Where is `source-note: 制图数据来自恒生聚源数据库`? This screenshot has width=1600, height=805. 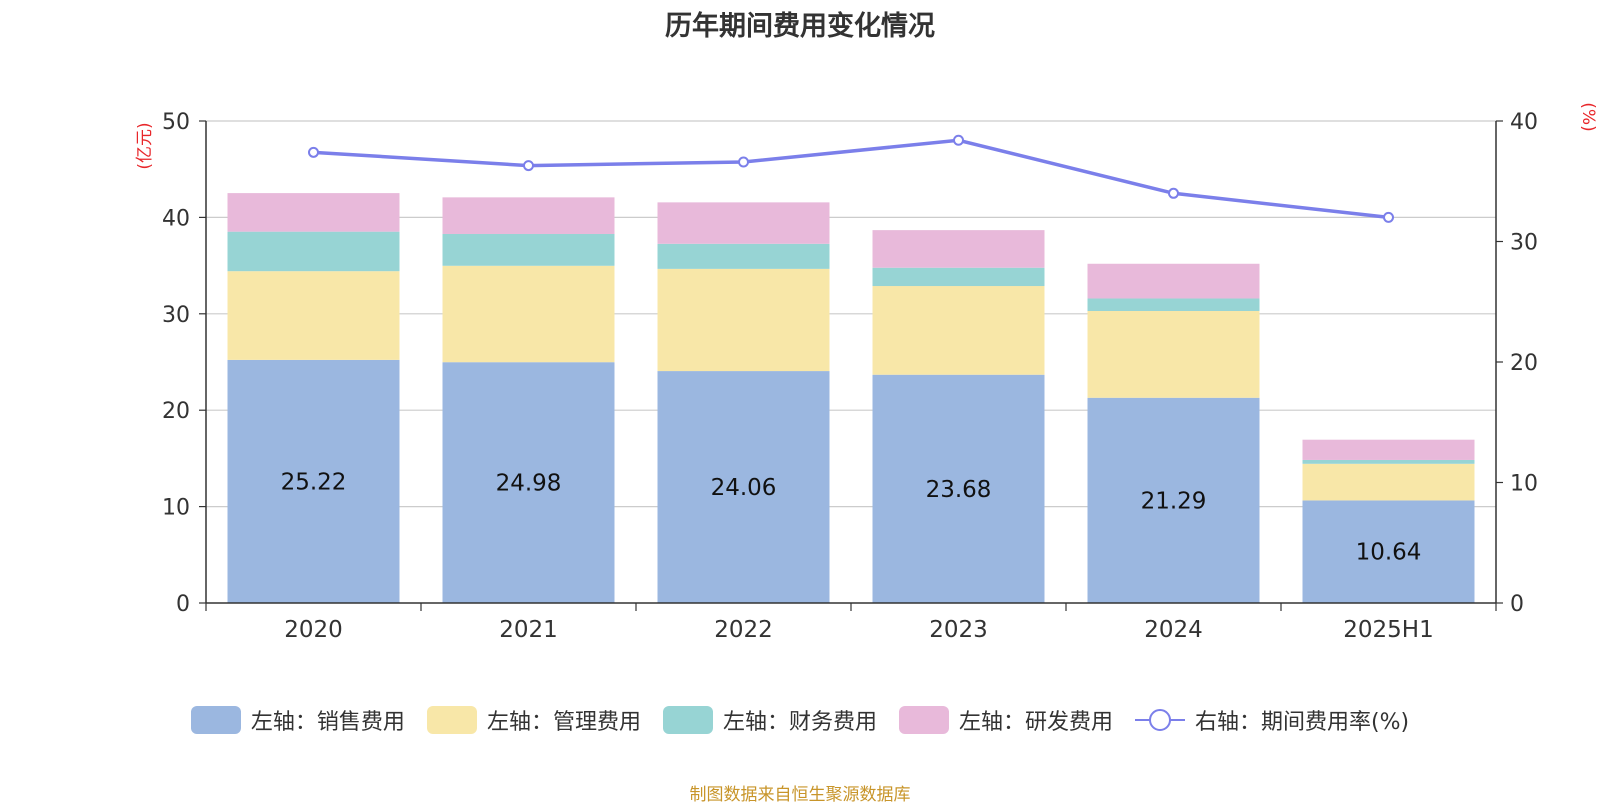
source-note: 制图数据来自恒生聚源数据库 is located at coordinates (800, 795).